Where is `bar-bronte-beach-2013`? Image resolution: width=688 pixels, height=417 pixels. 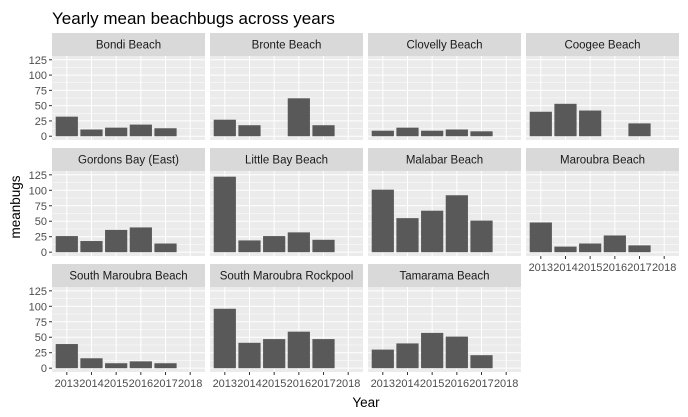
bar-bronte-beach-2013 is located at coordinates (224, 128).